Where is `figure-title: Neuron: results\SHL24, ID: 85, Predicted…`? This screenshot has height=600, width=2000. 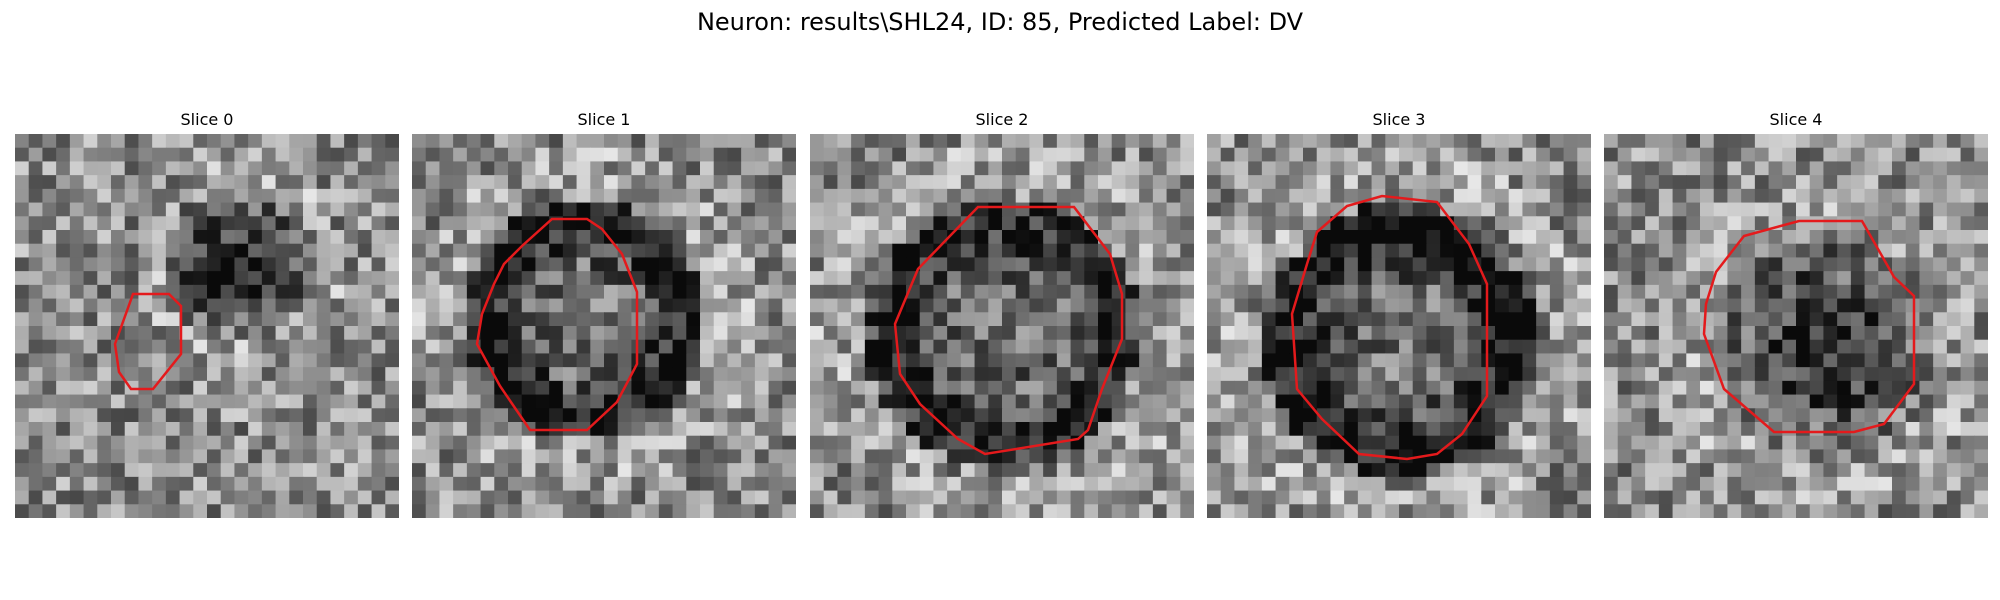
figure-title: Neuron: results\SHL24, ID: 85, Predicted… is located at coordinates (1000, 22).